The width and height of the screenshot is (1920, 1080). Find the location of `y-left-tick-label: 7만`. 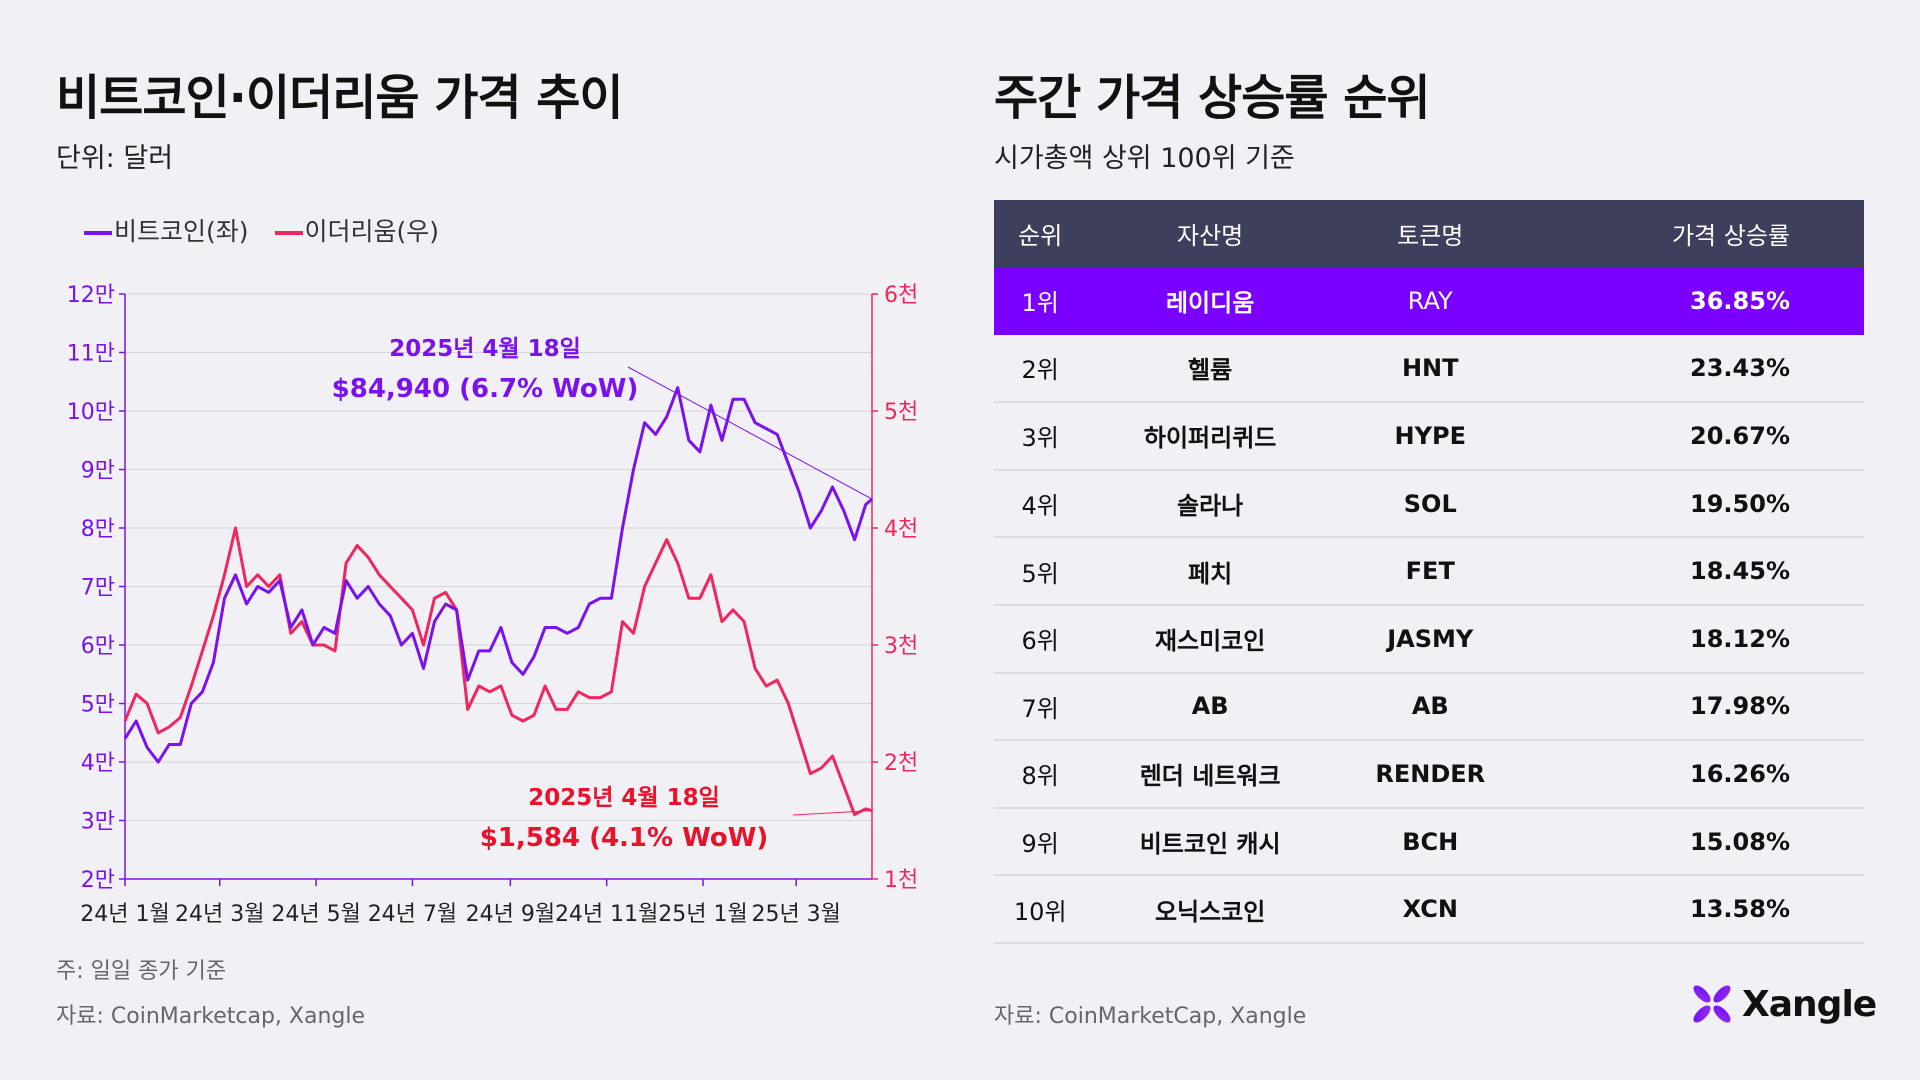

y-left-tick-label: 7만 is located at coordinates (98, 588).